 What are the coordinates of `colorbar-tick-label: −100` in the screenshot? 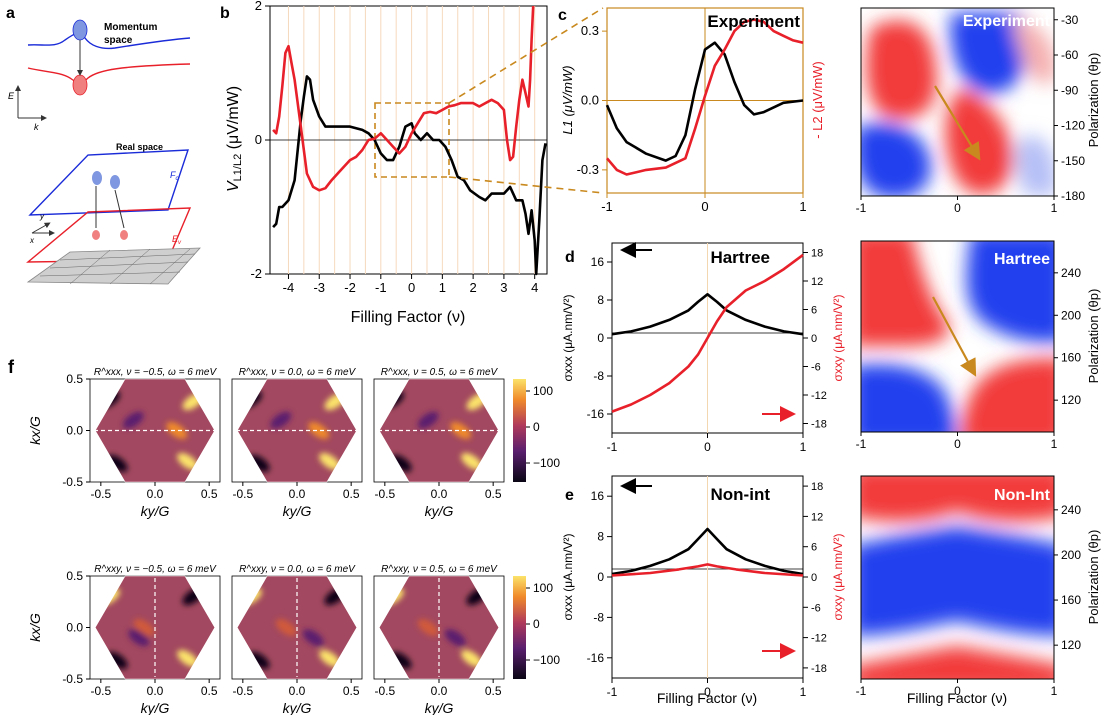 It's located at (546, 463).